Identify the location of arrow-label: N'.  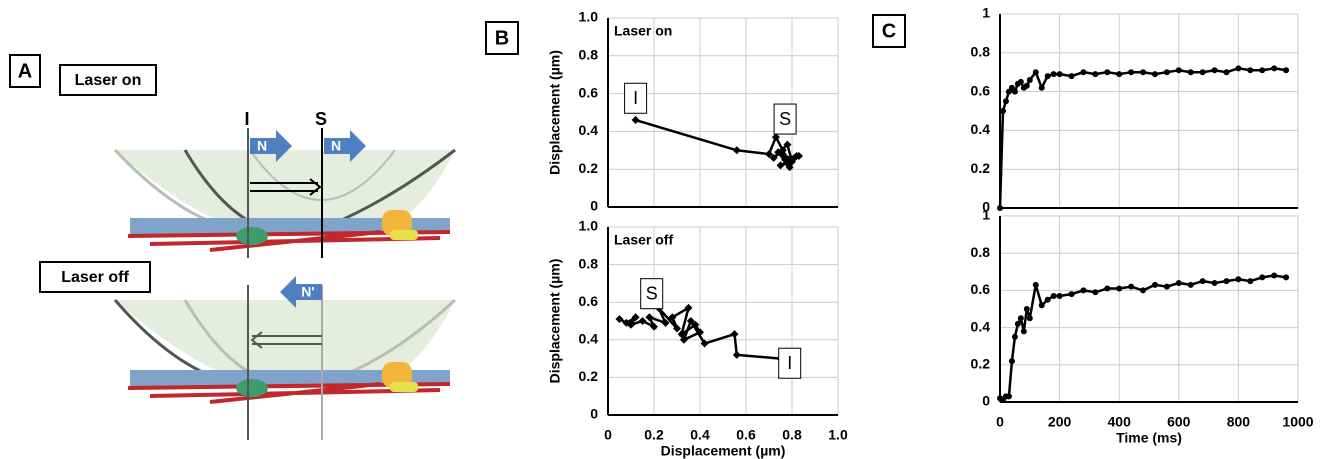
(307, 292).